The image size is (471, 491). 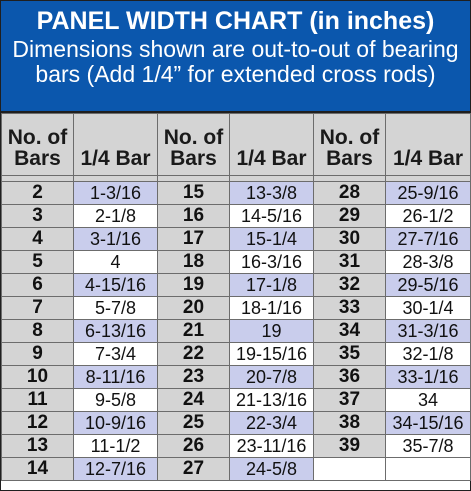 I want to click on panel-width-cell: 22-3/4, so click(x=271, y=423).